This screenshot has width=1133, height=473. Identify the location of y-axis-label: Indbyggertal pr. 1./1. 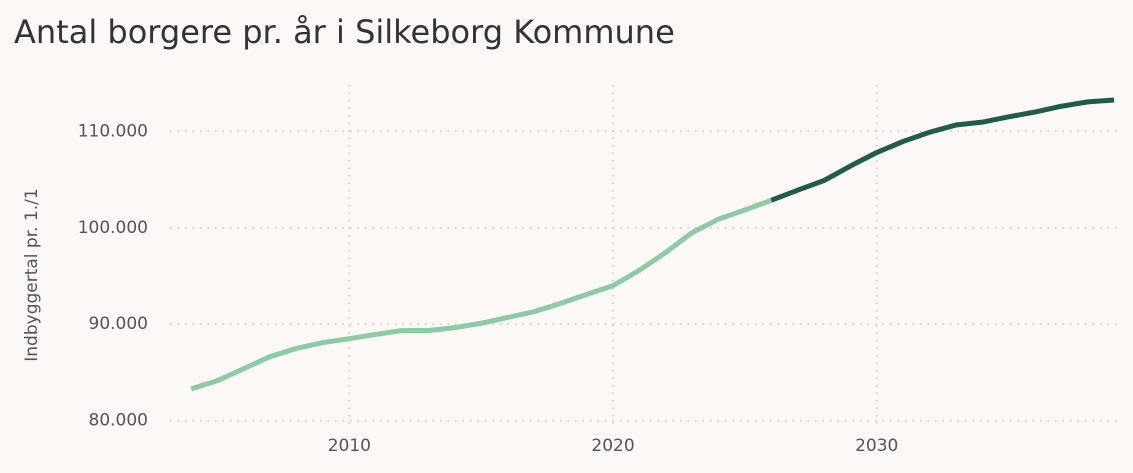
(32, 274).